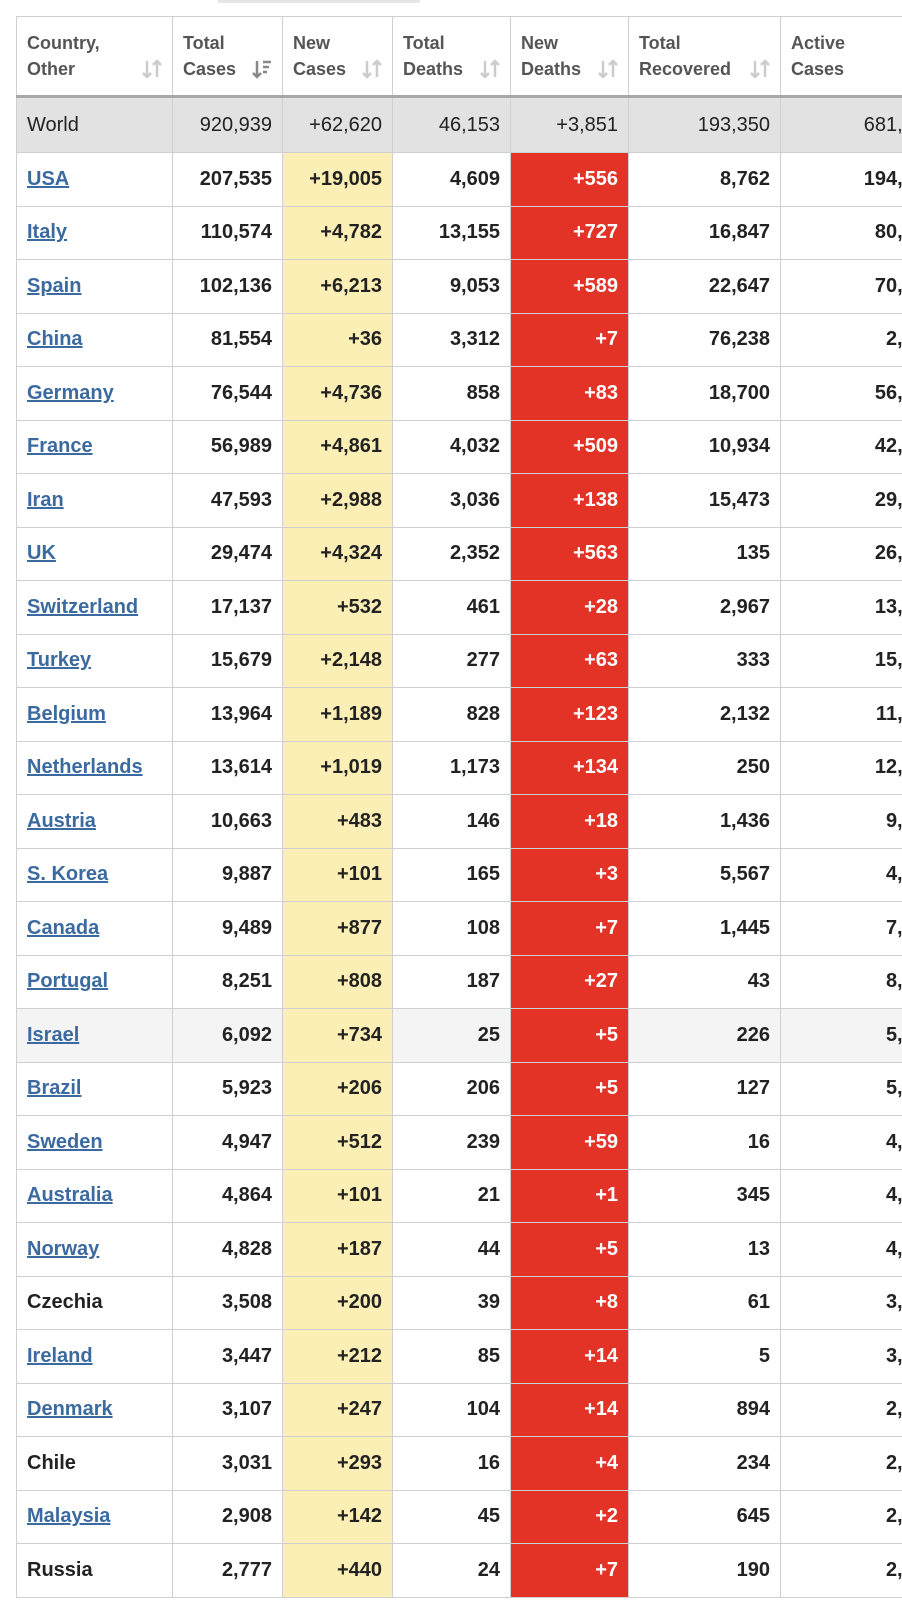  What do you see at coordinates (569, 393) in the screenshot?
I see `cell: +83` at bounding box center [569, 393].